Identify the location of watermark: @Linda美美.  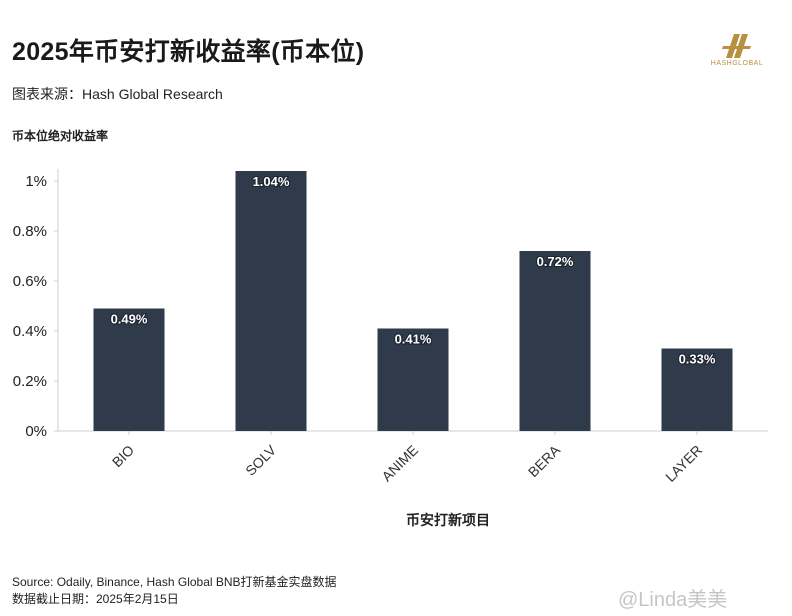
(673, 600).